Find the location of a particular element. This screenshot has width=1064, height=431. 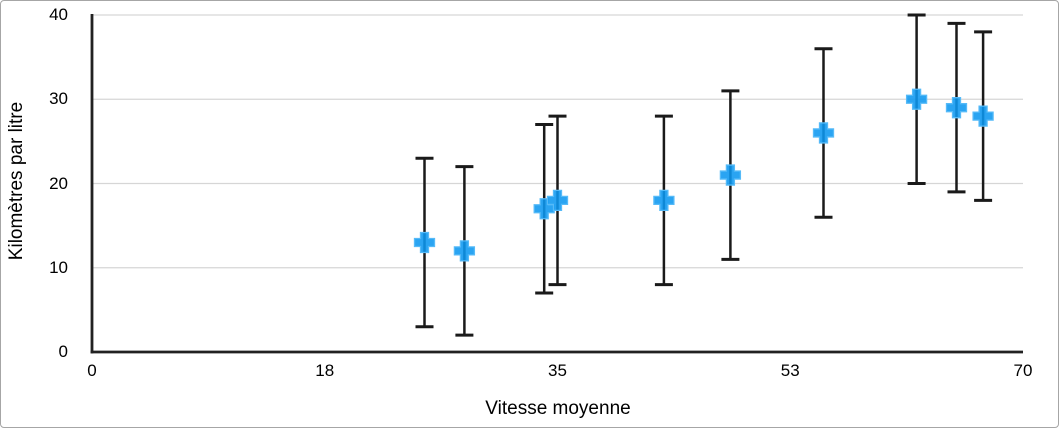

y-axis-title: Kilomètres par litre is located at coordinates (16, 181).